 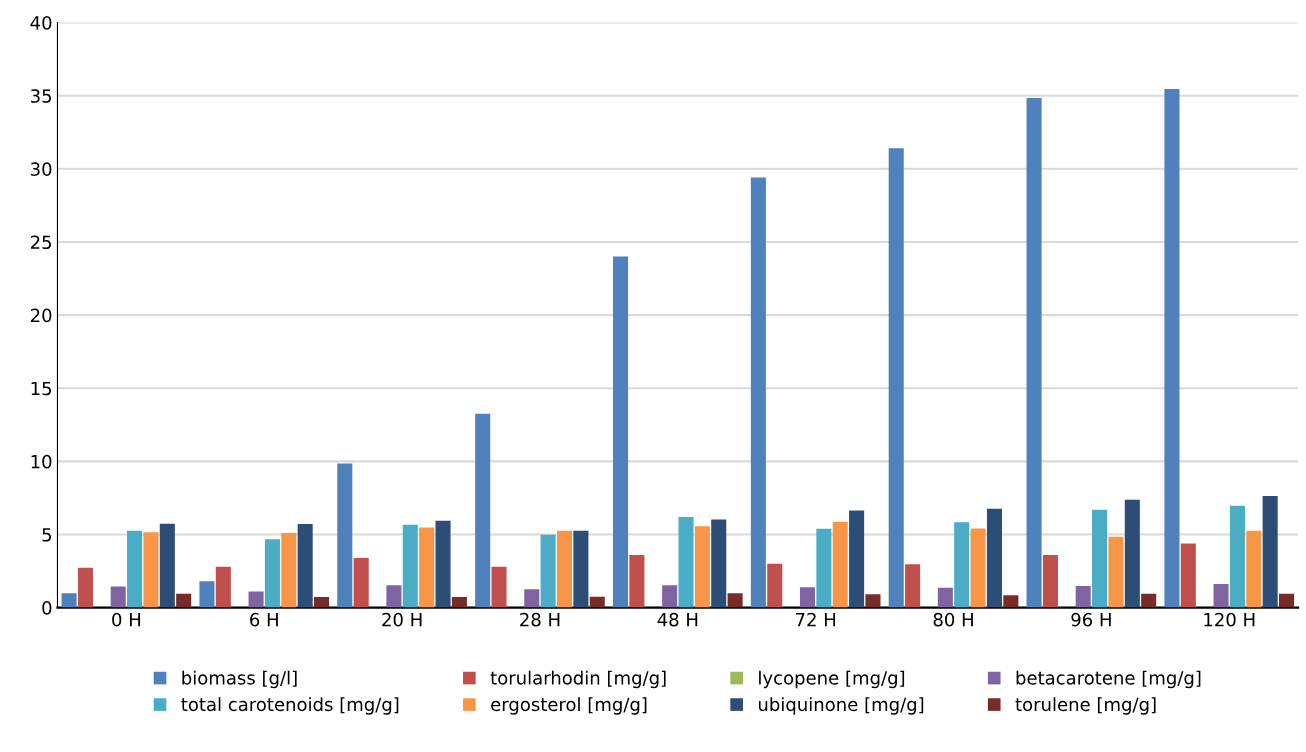 What do you see at coordinates (1091, 619) in the screenshot?
I see `x-tick-label: 96 H` at bounding box center [1091, 619].